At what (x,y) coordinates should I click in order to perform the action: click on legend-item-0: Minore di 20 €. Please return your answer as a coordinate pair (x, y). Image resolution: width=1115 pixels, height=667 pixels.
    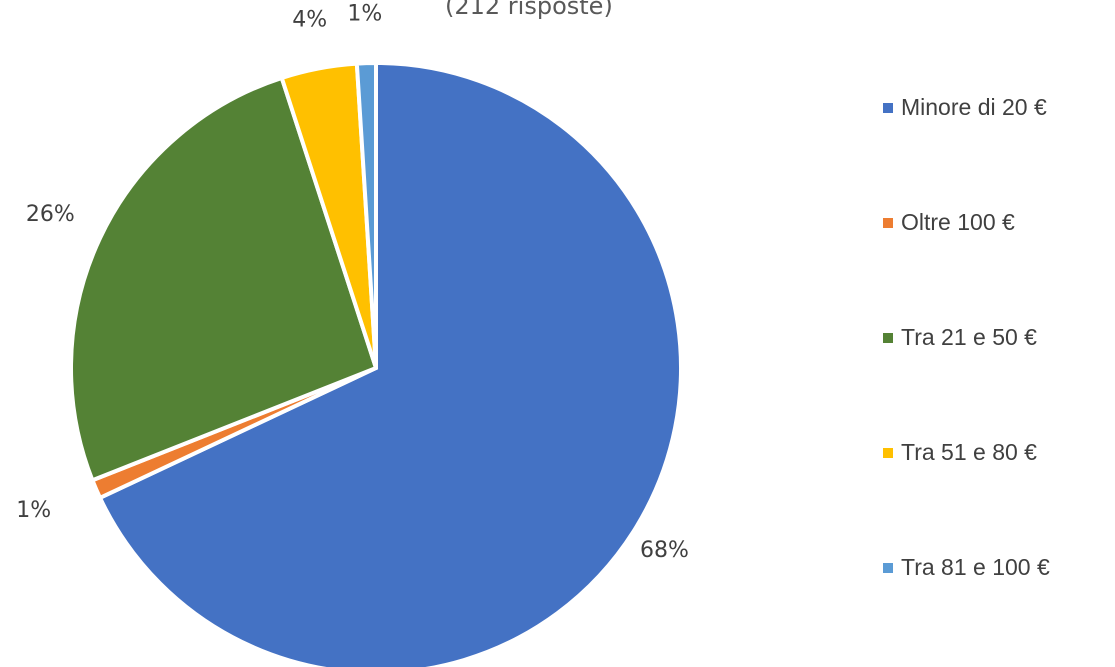
    Looking at the image, I should click on (965, 107).